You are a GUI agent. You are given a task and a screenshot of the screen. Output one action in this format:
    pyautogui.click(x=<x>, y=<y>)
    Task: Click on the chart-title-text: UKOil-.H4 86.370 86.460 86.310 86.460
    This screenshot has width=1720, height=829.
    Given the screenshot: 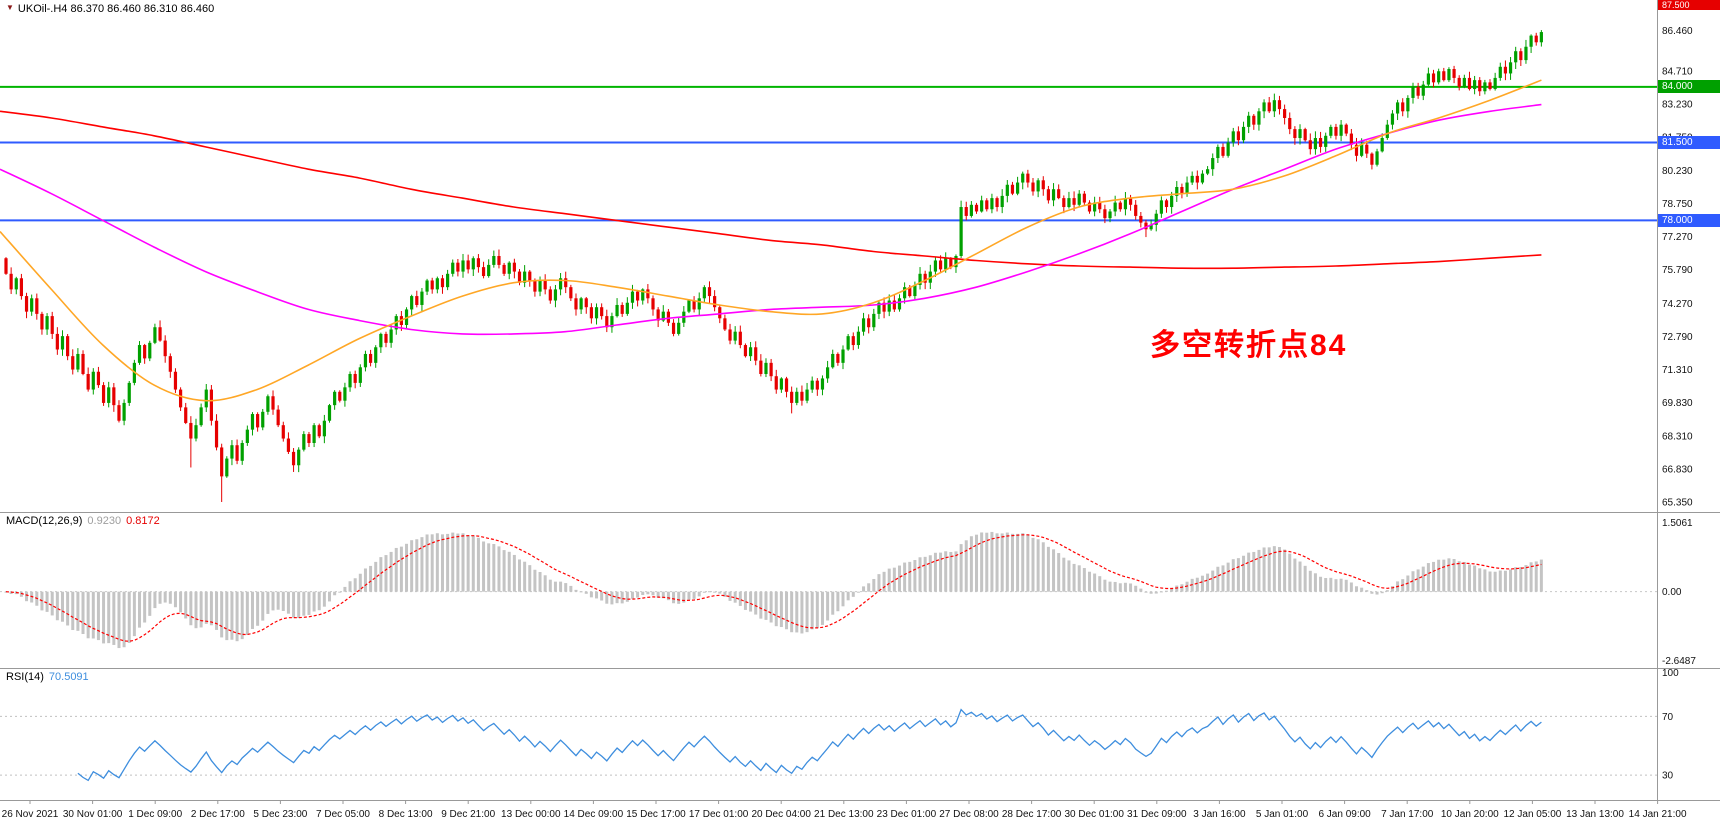 What is the action you would take?
    pyautogui.click(x=116, y=9)
    